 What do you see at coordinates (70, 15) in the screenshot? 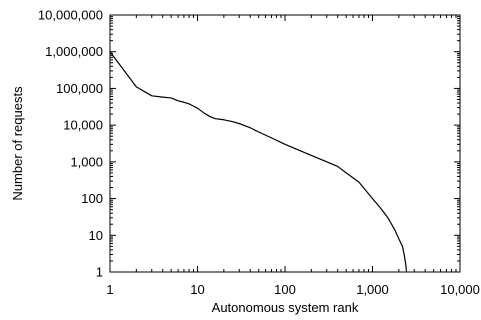
I see `y-tick-label: 10,000,000` at bounding box center [70, 15].